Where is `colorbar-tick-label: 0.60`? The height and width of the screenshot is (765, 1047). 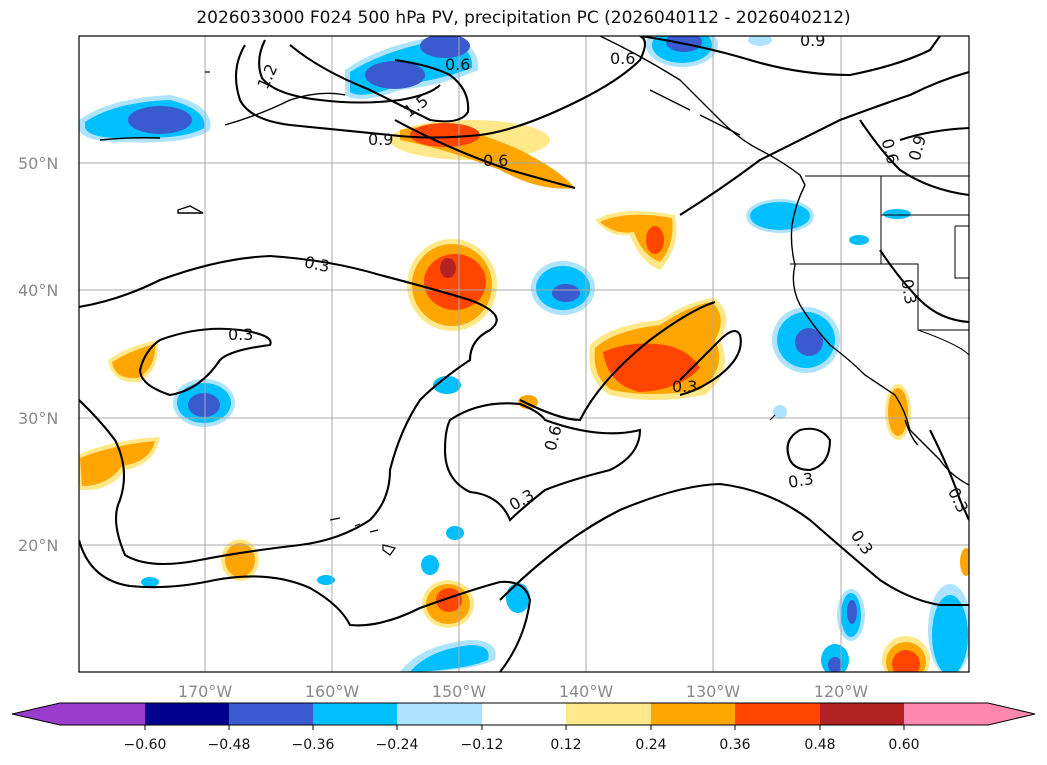
colorbar-tick-label: 0.60 is located at coordinates (903, 745).